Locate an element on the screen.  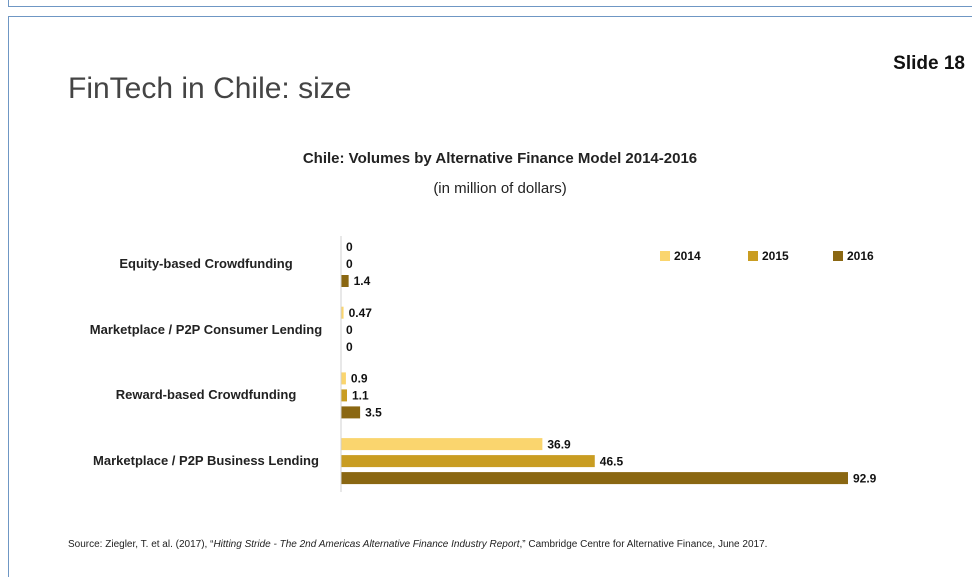
value-label: 46.5 is located at coordinates (612, 461).